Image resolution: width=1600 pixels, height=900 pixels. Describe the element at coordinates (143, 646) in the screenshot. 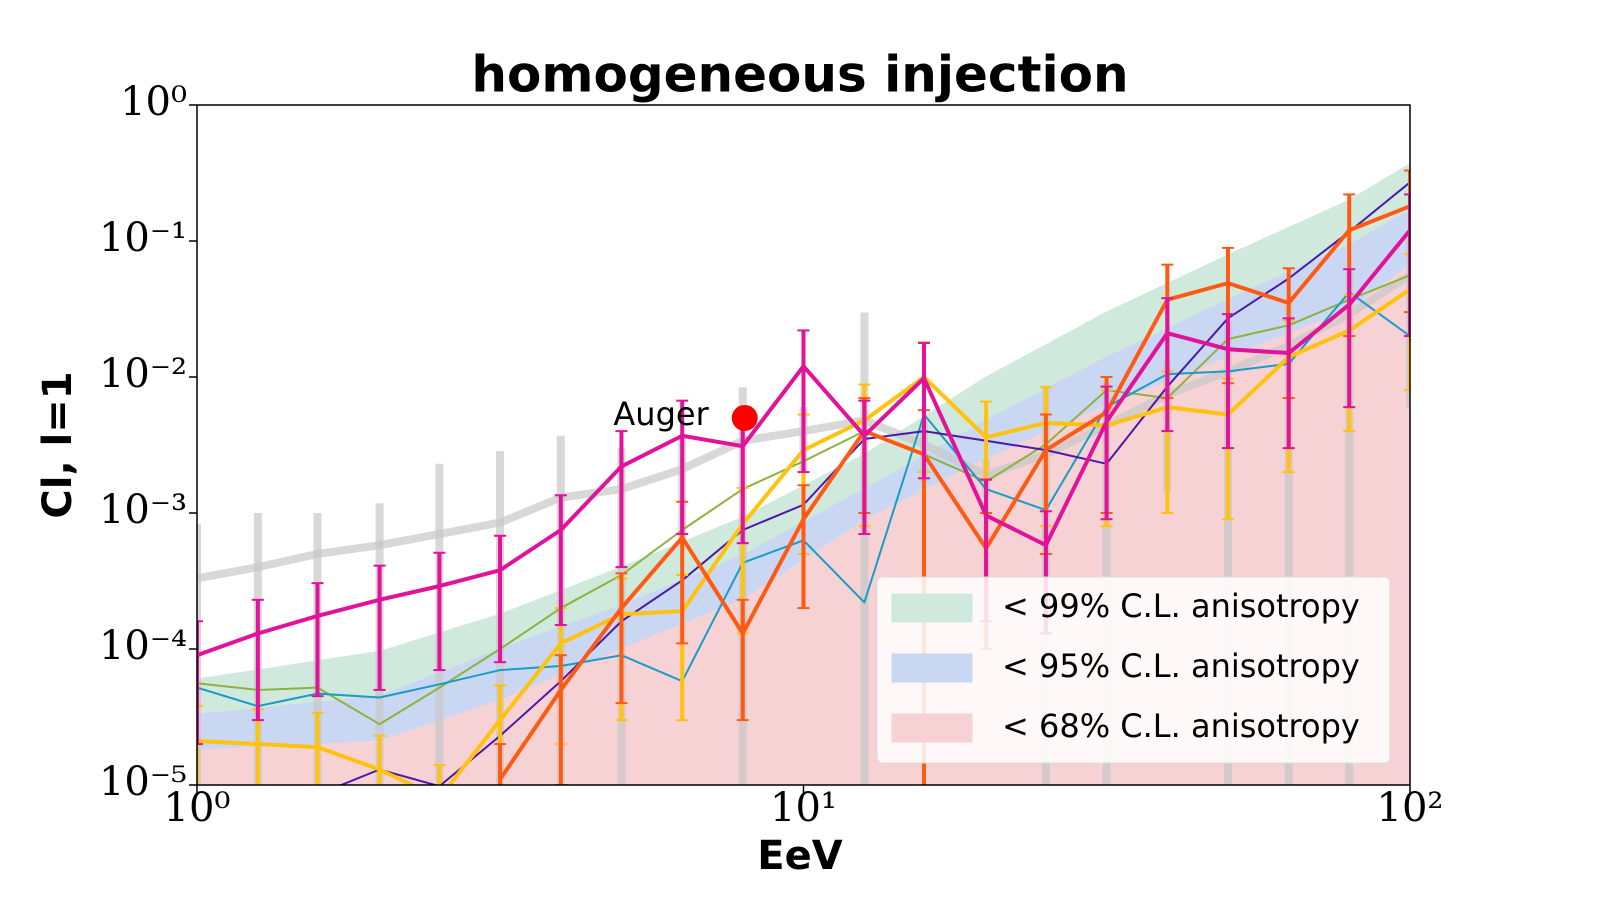

I see `y-tick-label: 10⁻⁴` at that location.